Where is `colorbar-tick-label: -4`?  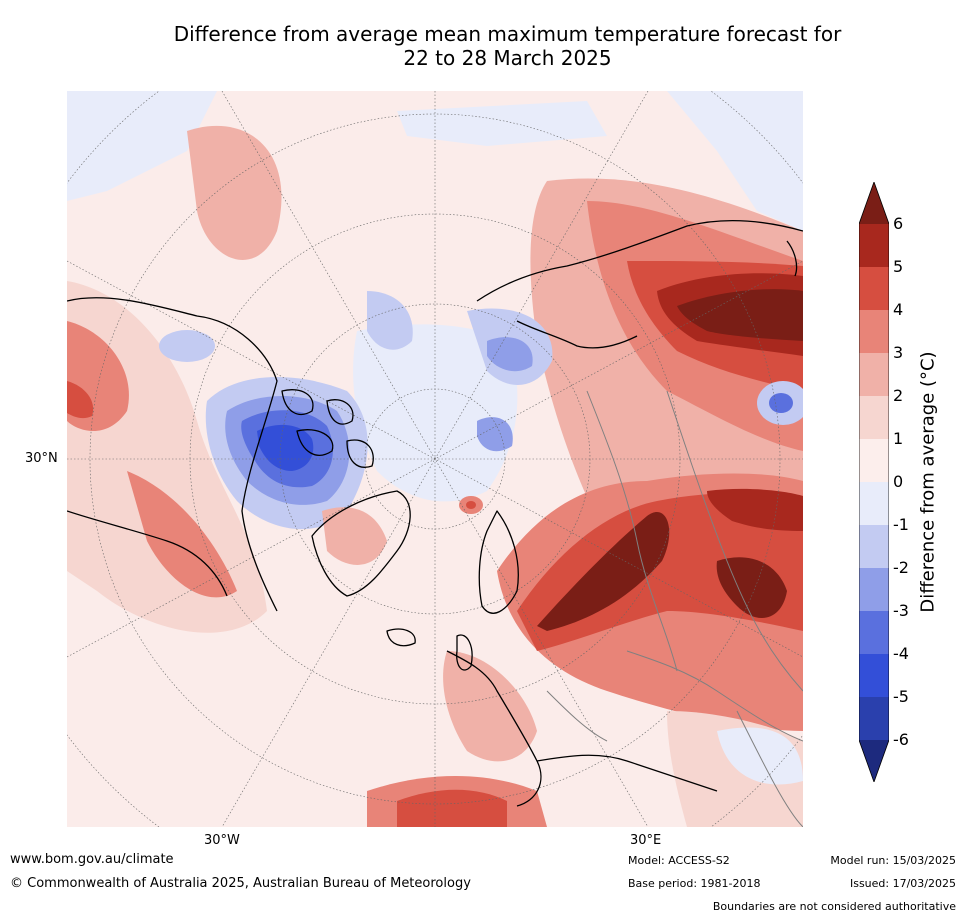 colorbar-tick-label: -4 is located at coordinates (901, 653).